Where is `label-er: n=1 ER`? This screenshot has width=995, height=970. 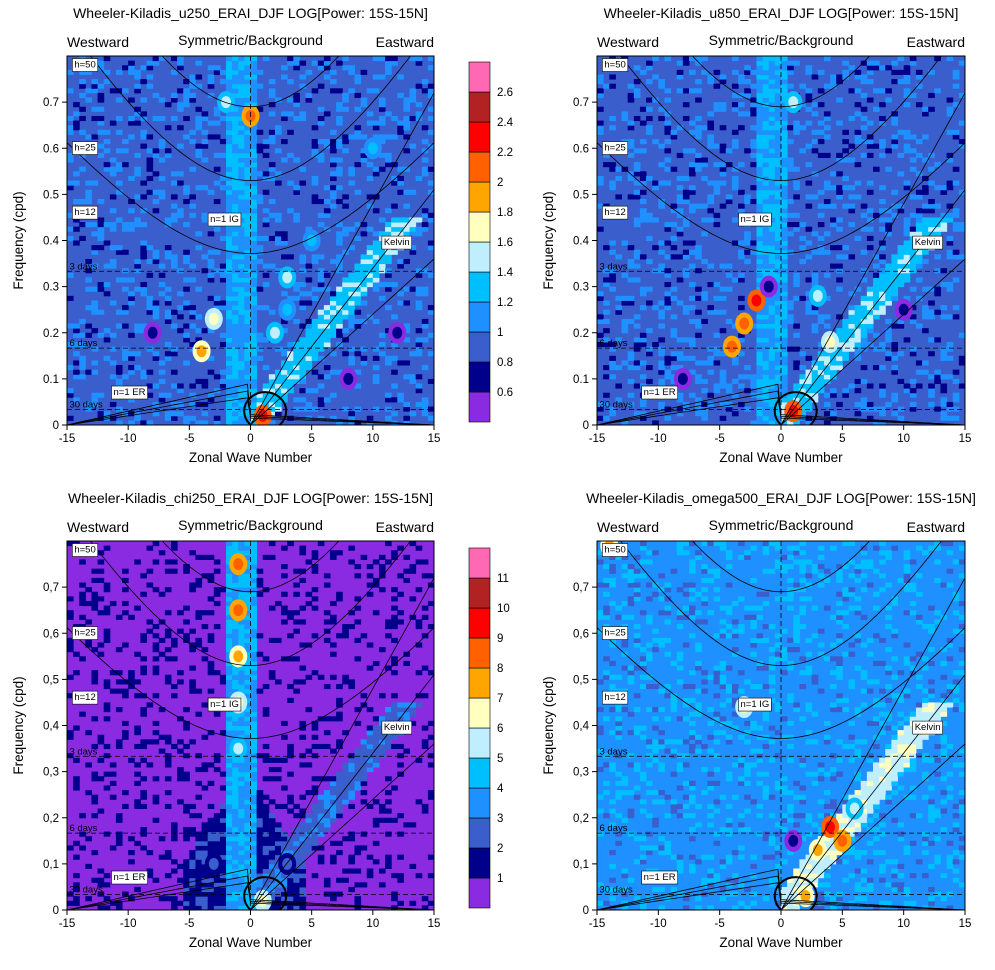
label-er: n=1 ER is located at coordinates (129, 392).